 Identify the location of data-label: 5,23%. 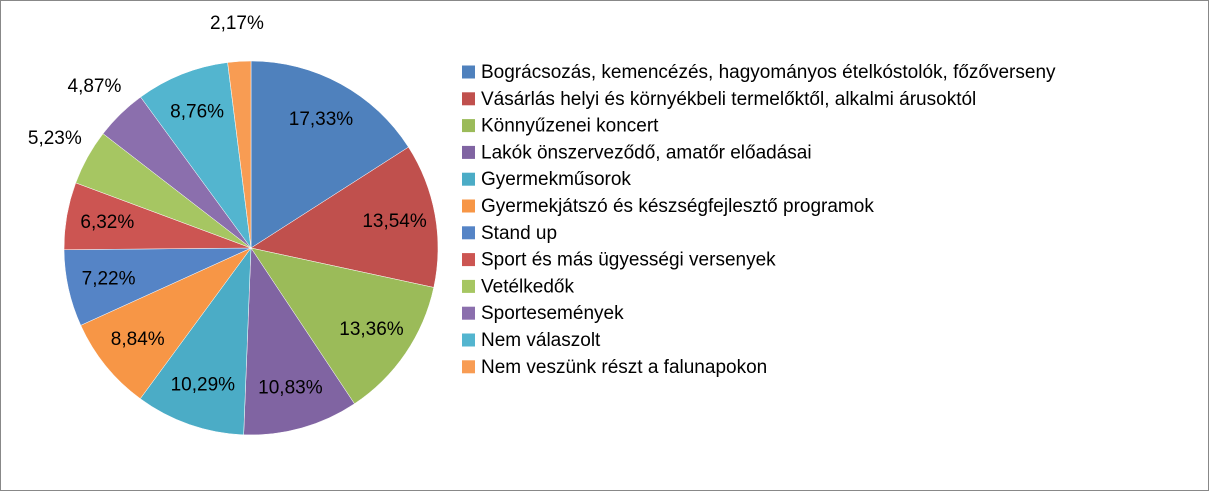
(55, 138).